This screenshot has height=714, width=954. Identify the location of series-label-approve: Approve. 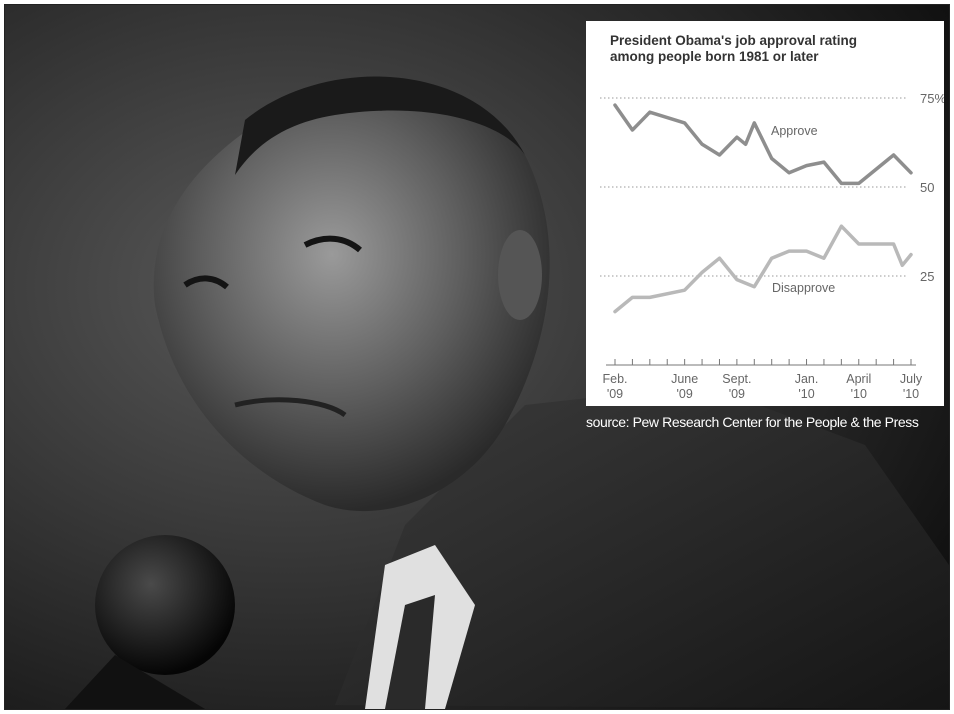
(794, 131).